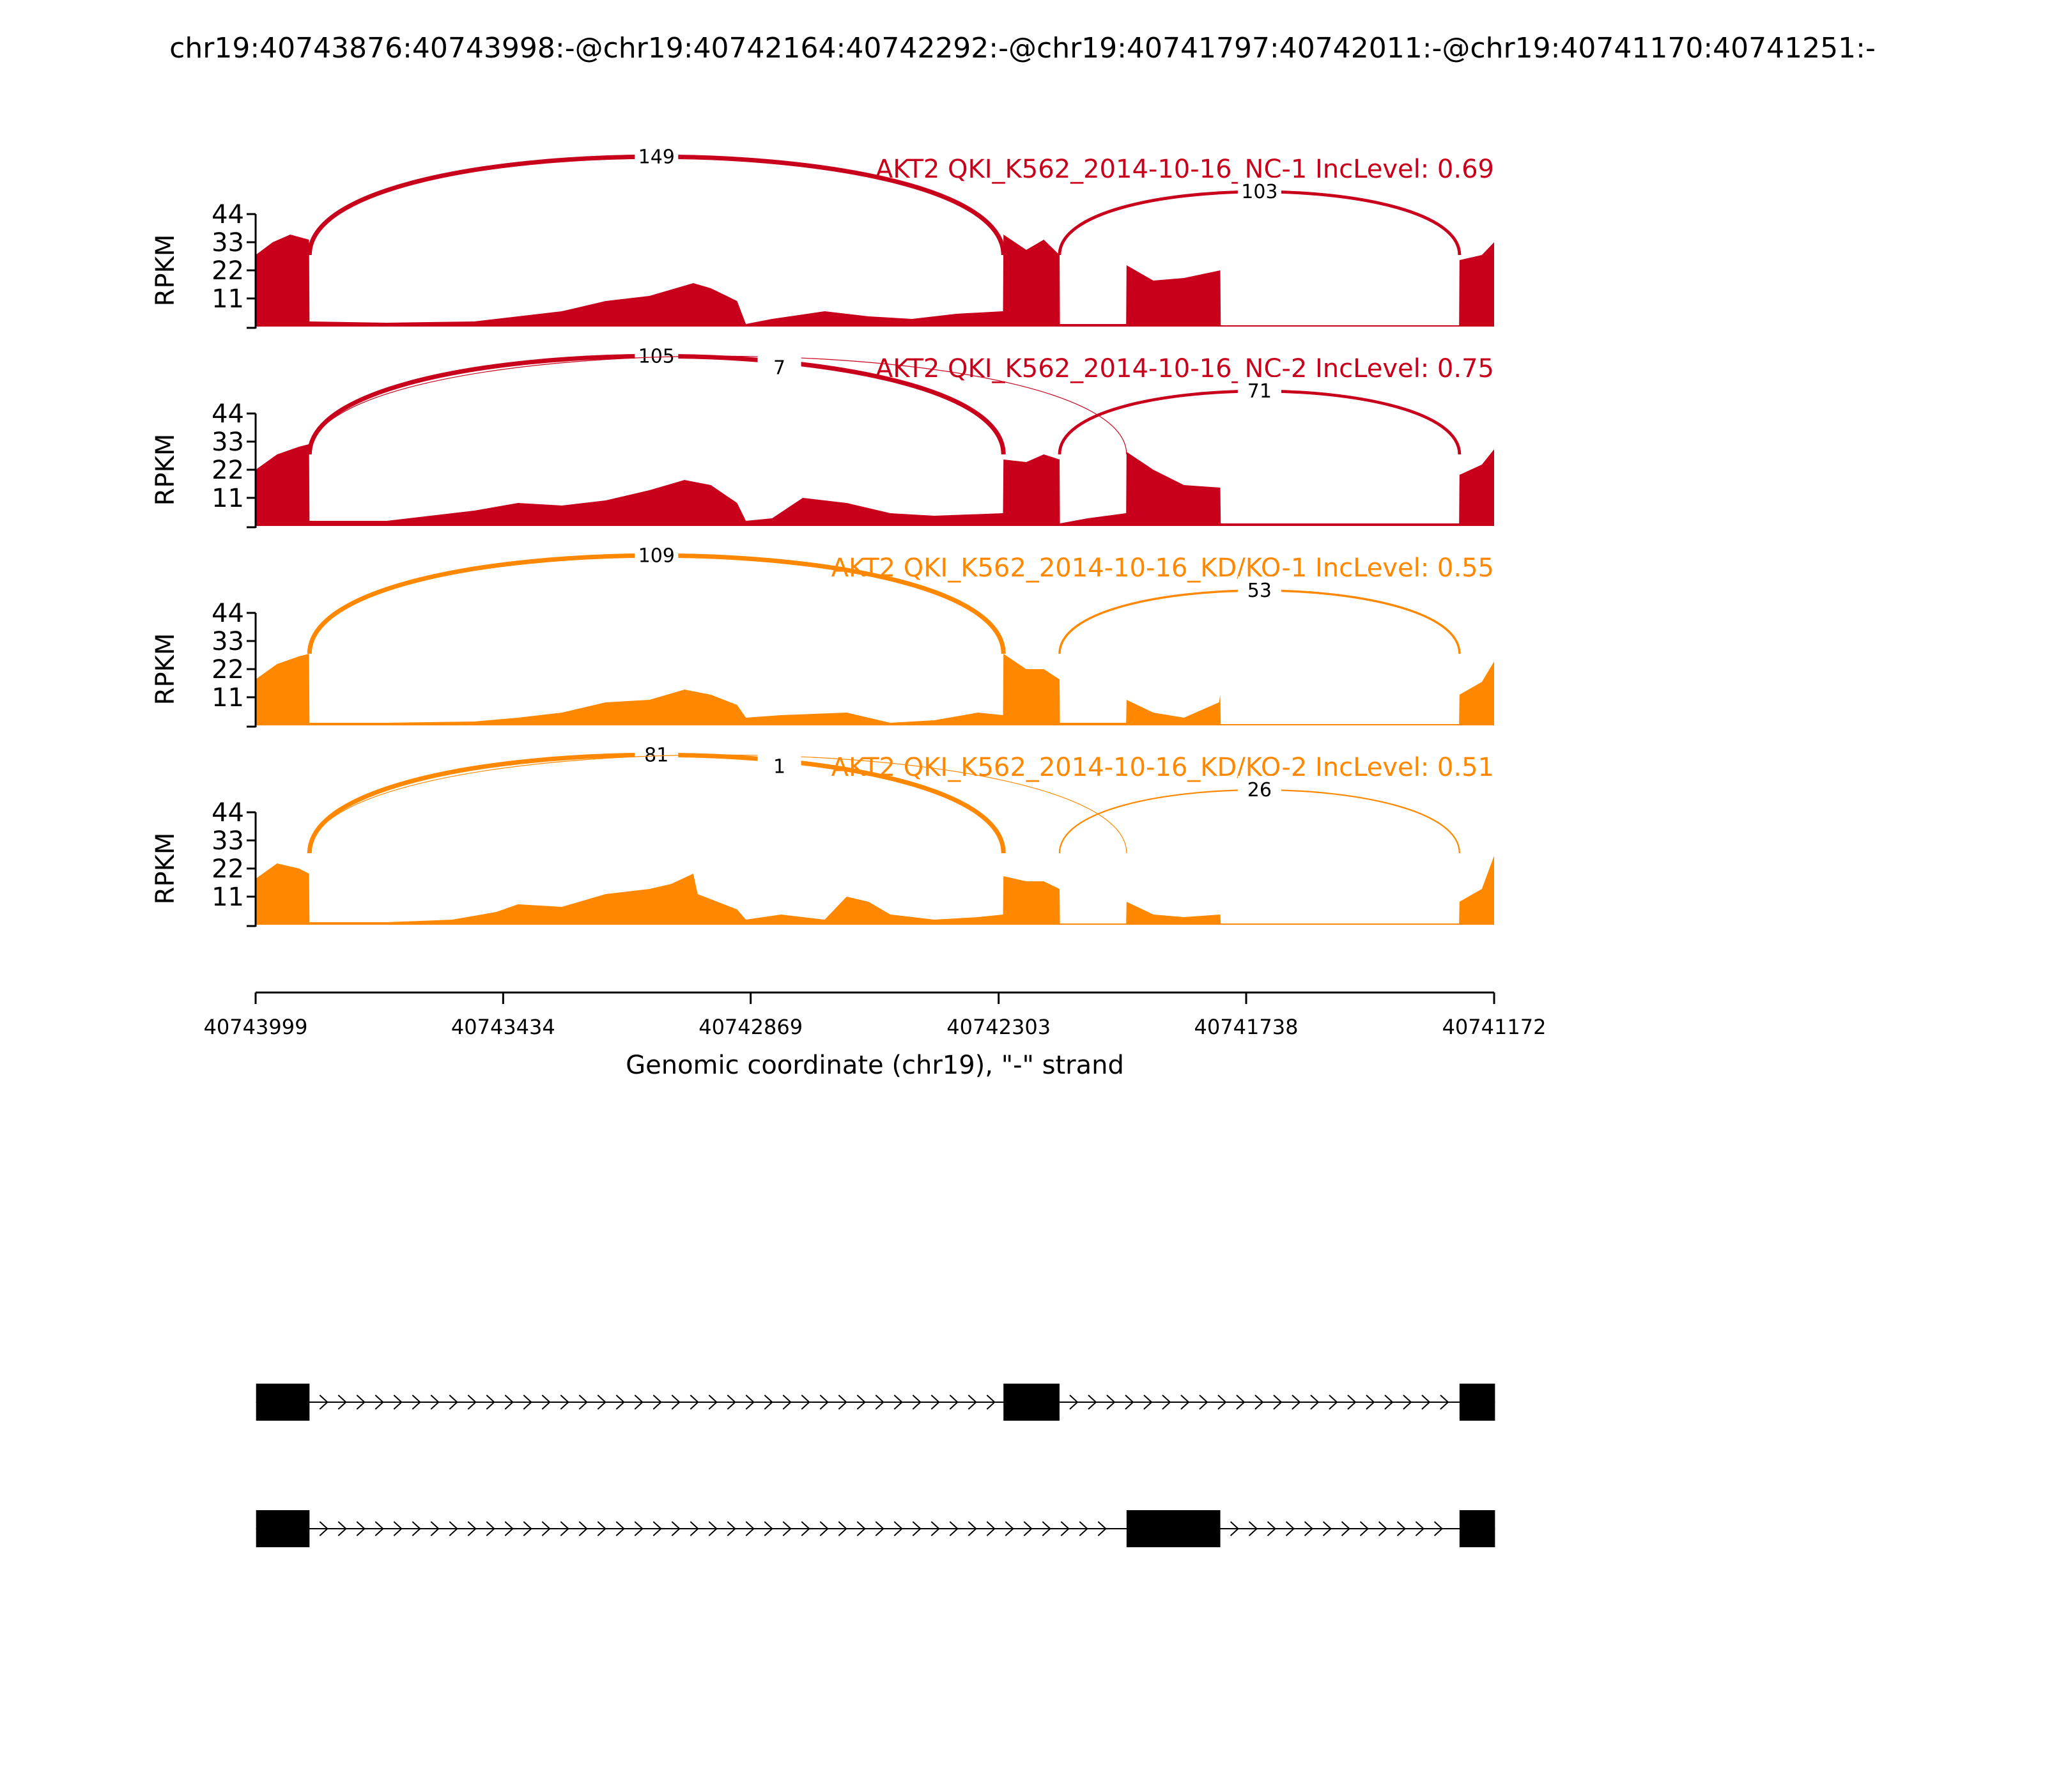  I want to click on y-tick-label: 11, so click(228, 698).